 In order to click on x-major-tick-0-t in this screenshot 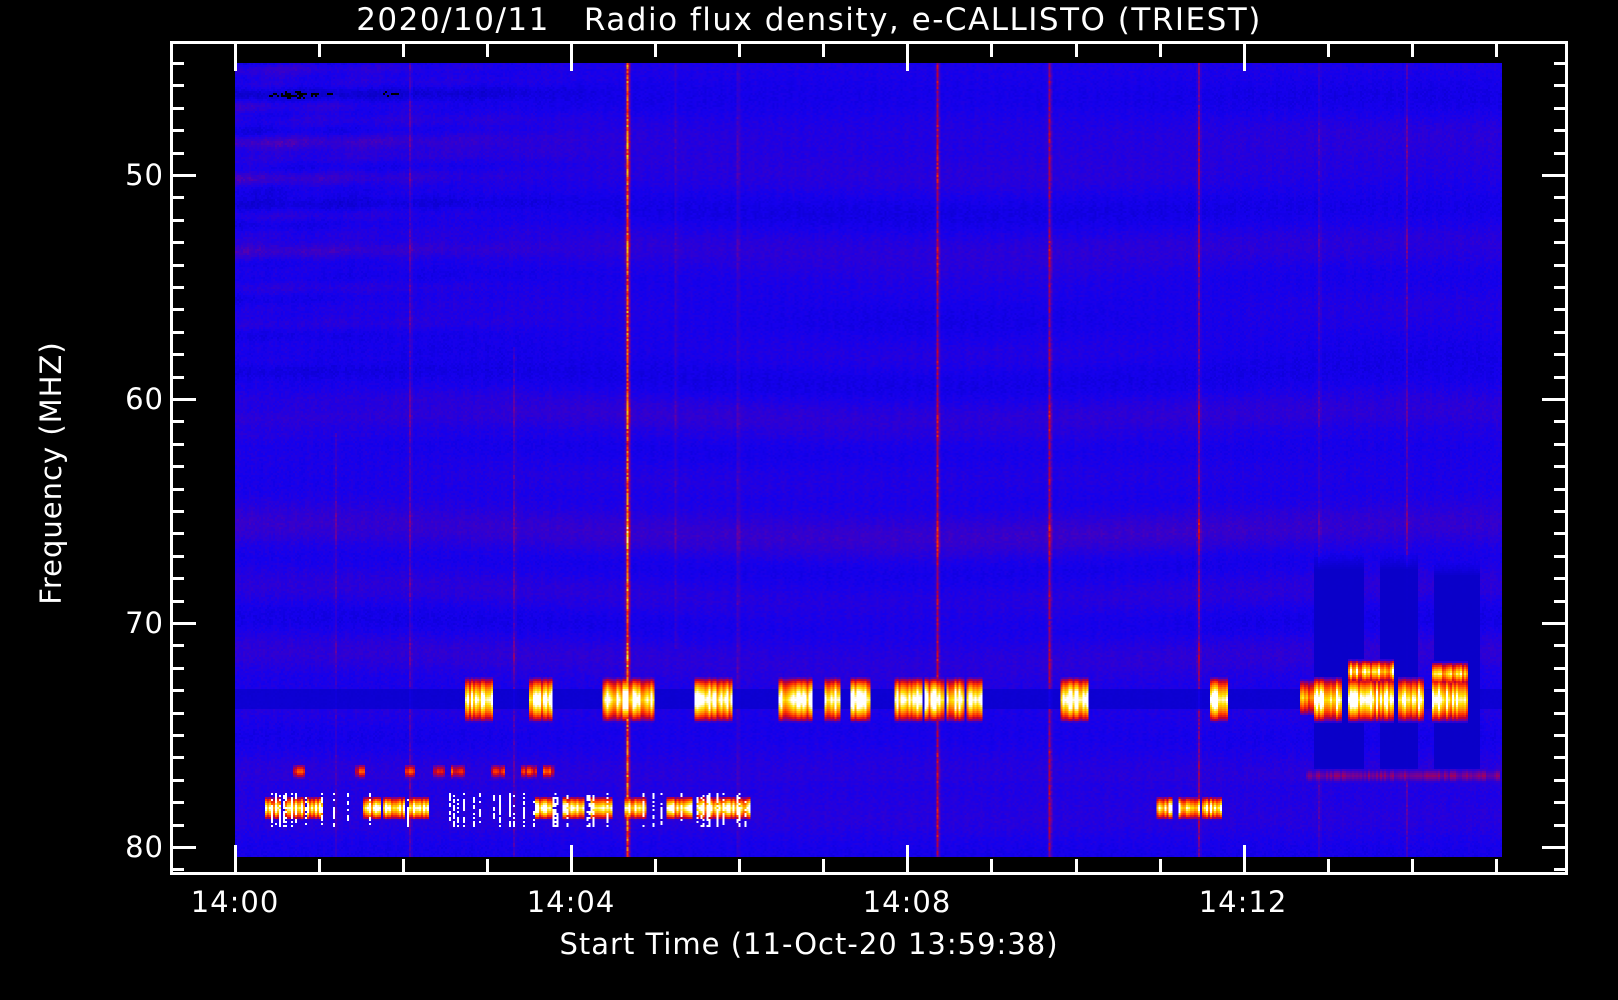, I will do `click(235, 56)`.